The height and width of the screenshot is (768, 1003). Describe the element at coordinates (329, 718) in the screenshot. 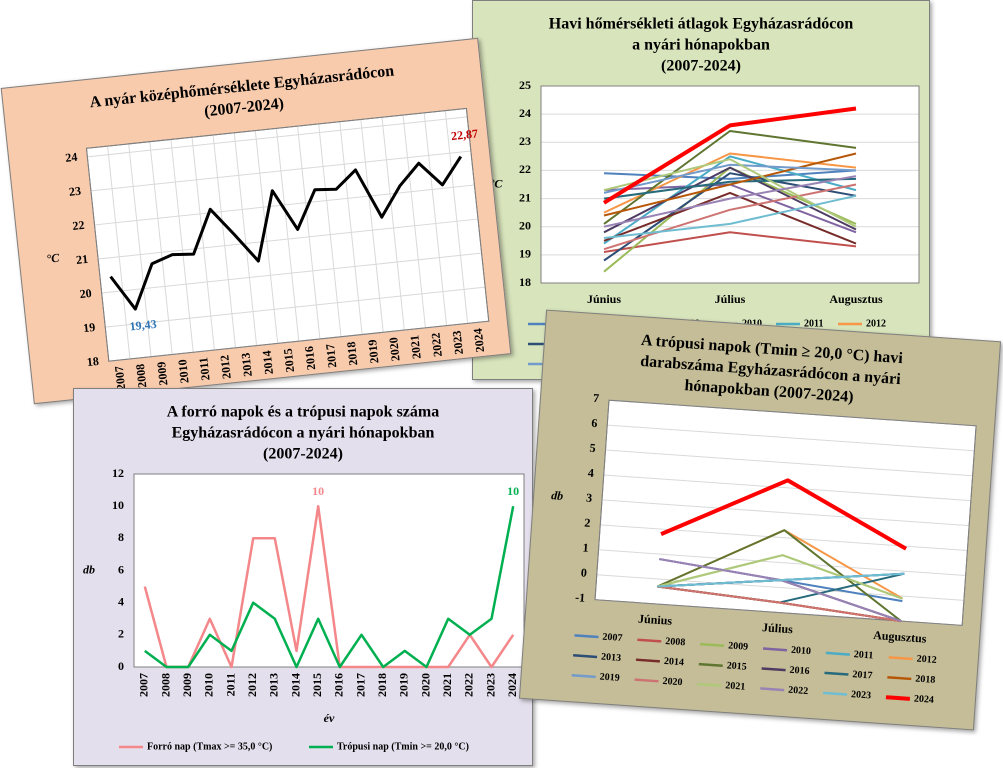

I see `x-axis-label: év` at that location.